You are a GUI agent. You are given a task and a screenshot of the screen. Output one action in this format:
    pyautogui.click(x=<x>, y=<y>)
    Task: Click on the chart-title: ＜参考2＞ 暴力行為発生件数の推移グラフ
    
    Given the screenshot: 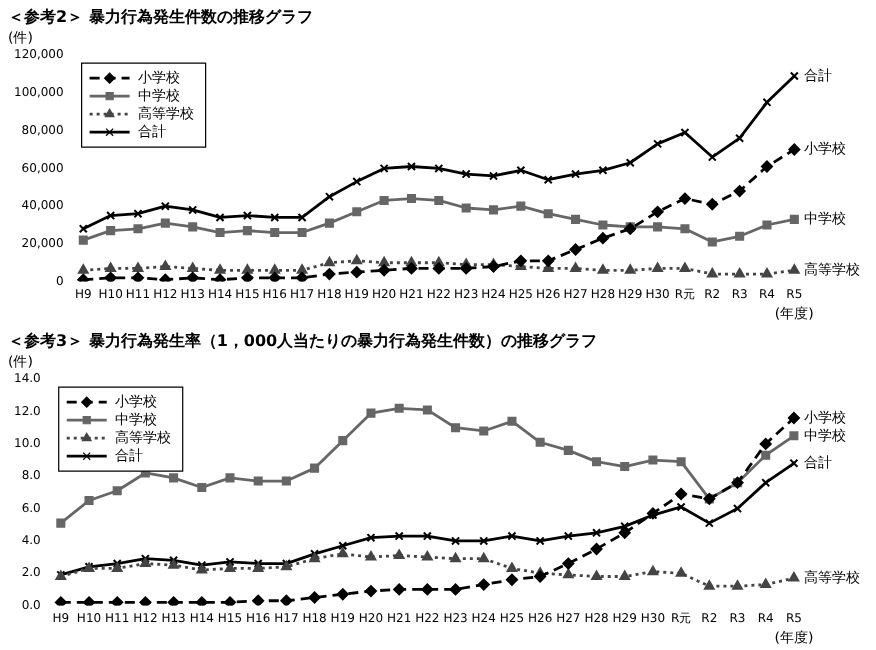 What is the action you would take?
    pyautogui.click(x=160, y=16)
    